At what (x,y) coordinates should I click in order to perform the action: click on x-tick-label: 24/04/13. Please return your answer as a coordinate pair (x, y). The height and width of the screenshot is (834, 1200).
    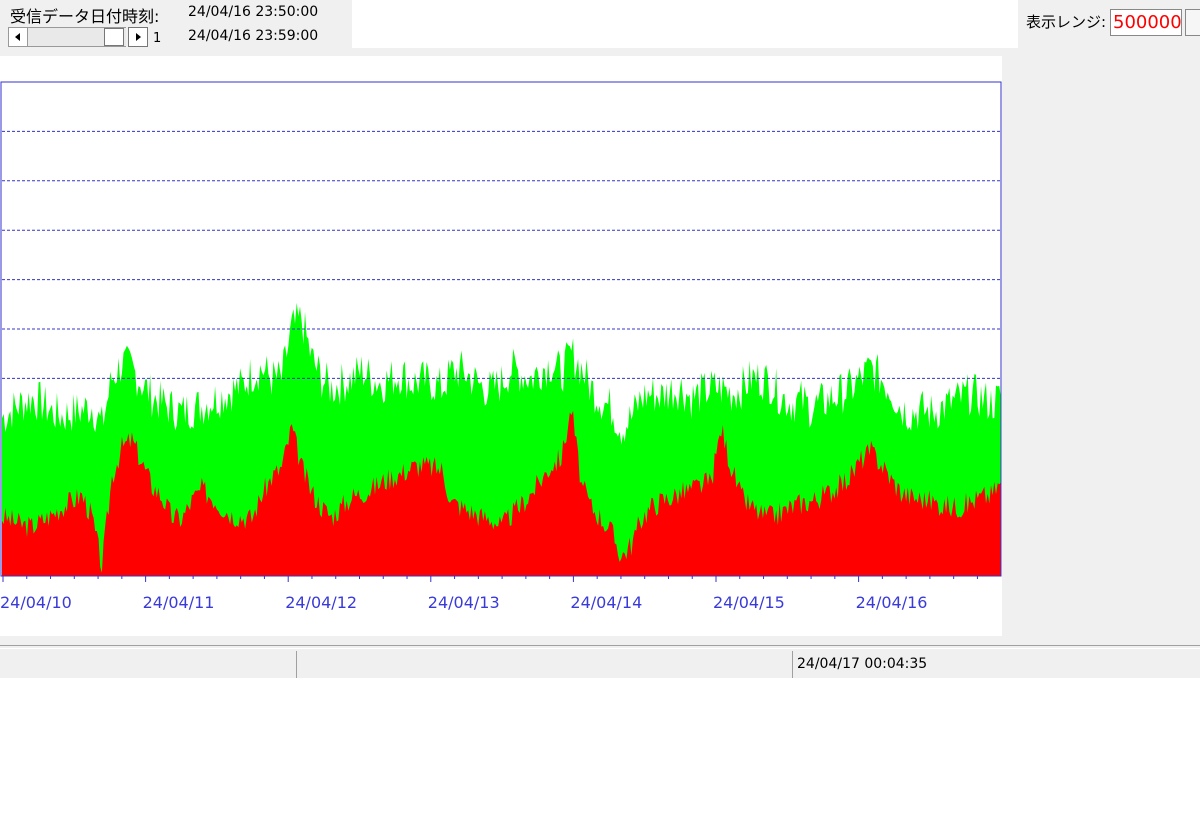
    Looking at the image, I should click on (464, 602).